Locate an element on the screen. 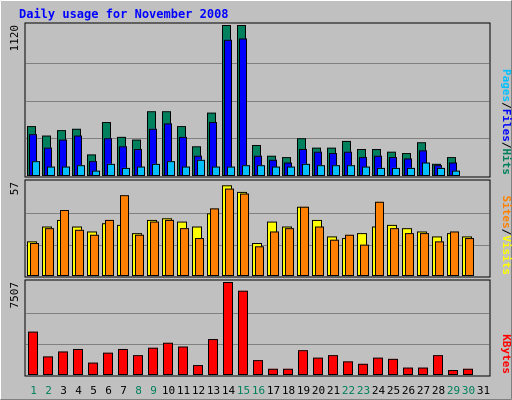 Image resolution: width=512 pixels, height=400 pixels. x-tick-label: 18 is located at coordinates (288, 390).